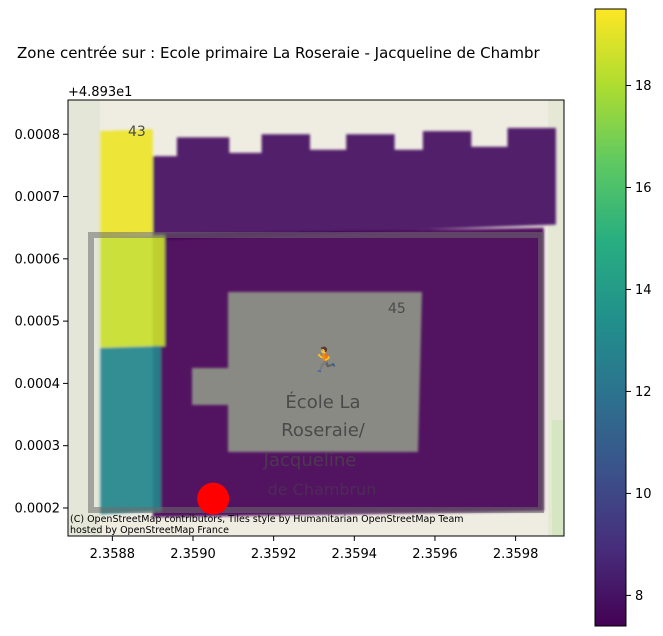  Describe the element at coordinates (322, 489) in the screenshot. I see `map-label-school-4: de Chambrun` at that location.